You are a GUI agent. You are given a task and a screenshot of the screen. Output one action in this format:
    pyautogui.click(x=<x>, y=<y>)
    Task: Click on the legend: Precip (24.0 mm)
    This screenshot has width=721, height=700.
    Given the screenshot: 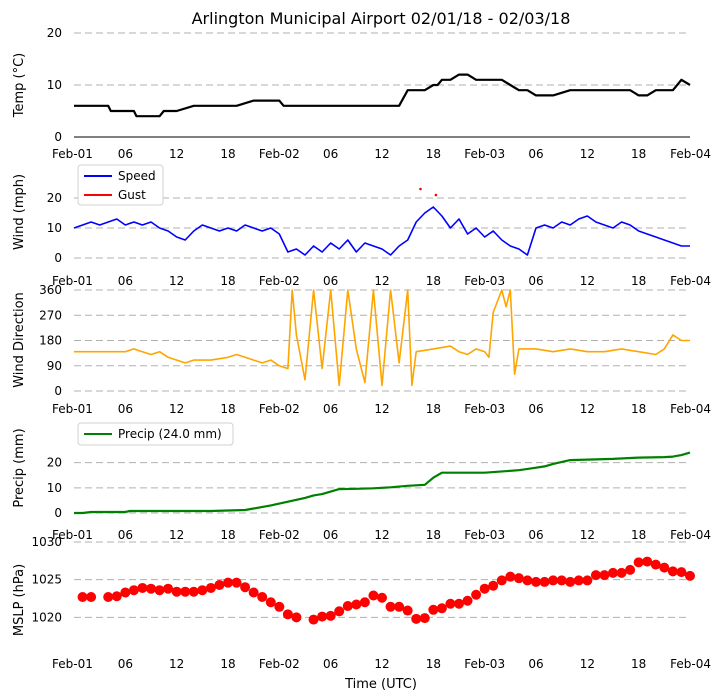 What is the action you would take?
    pyautogui.click(x=155, y=434)
    